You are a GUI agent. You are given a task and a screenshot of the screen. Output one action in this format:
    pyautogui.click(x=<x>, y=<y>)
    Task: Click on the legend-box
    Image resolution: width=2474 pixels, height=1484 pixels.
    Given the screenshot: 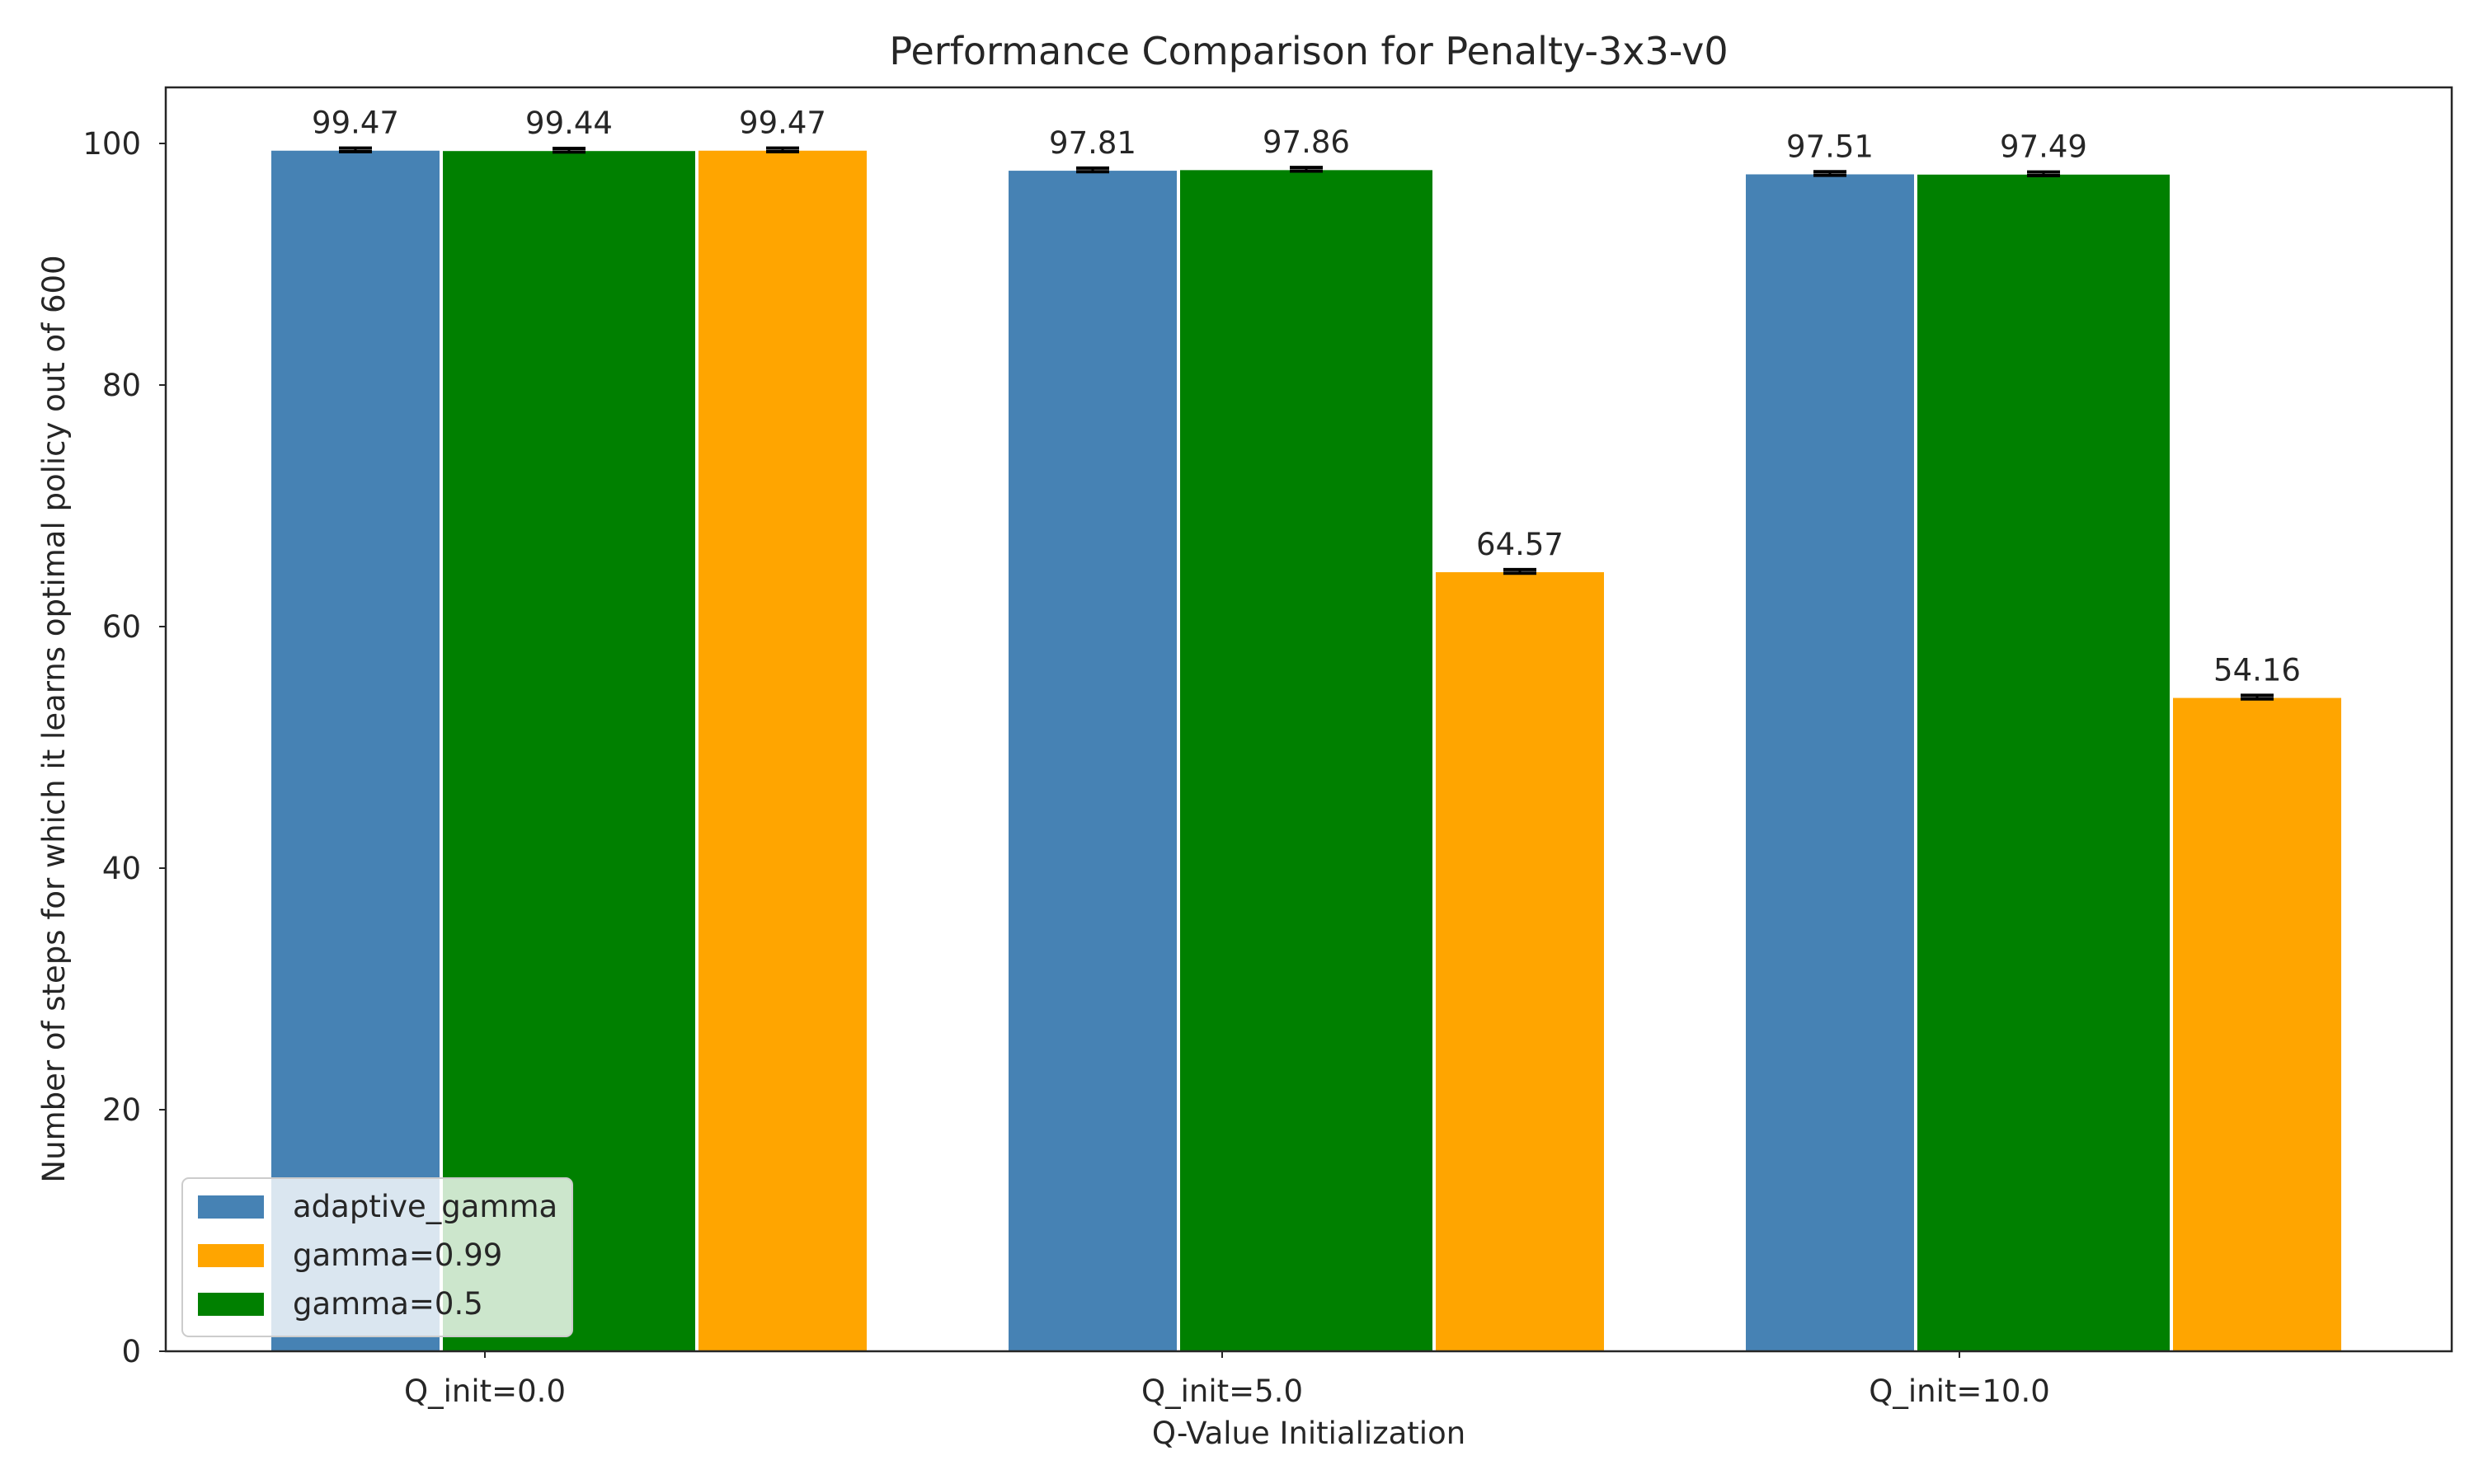 What is the action you would take?
    pyautogui.click(x=377, y=1257)
    